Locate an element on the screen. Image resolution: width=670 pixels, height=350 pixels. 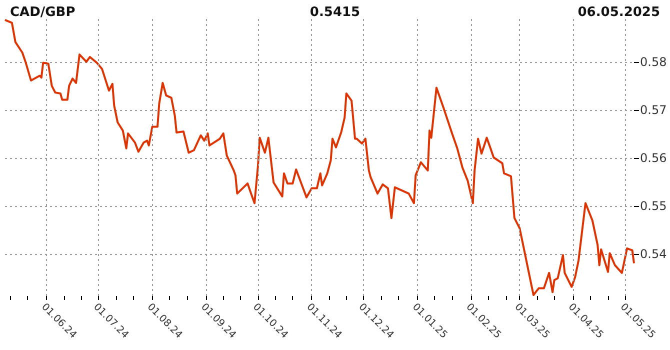
chart-title: CAD/GBP is located at coordinates (43, 12).